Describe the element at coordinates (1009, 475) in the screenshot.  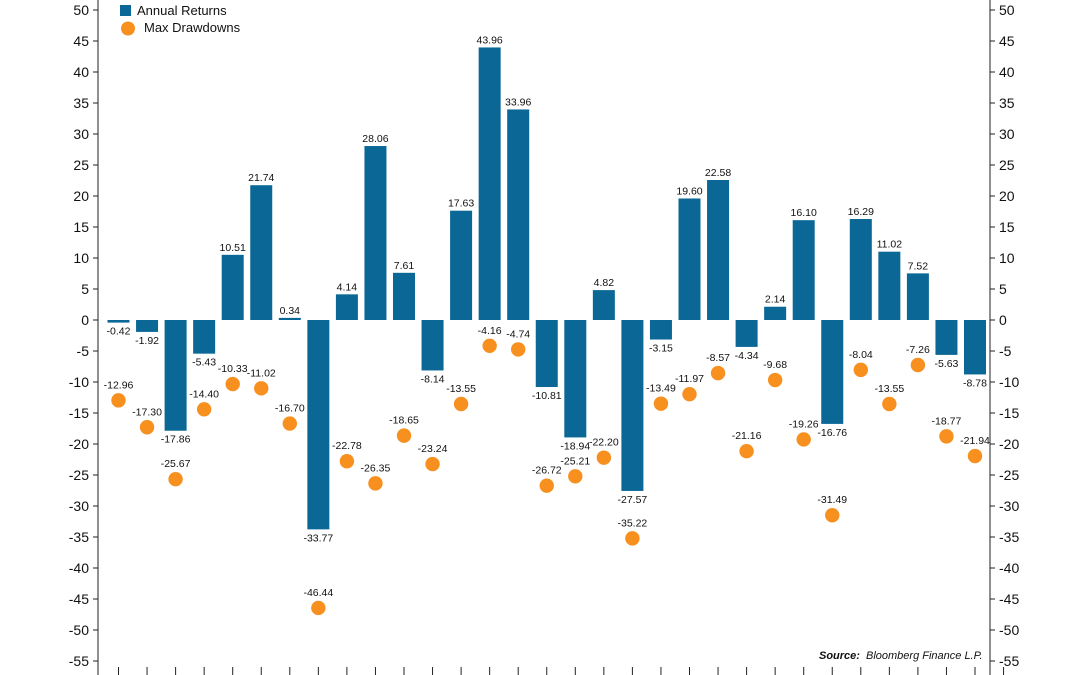
I see `right-y-tick-label: -25` at that location.